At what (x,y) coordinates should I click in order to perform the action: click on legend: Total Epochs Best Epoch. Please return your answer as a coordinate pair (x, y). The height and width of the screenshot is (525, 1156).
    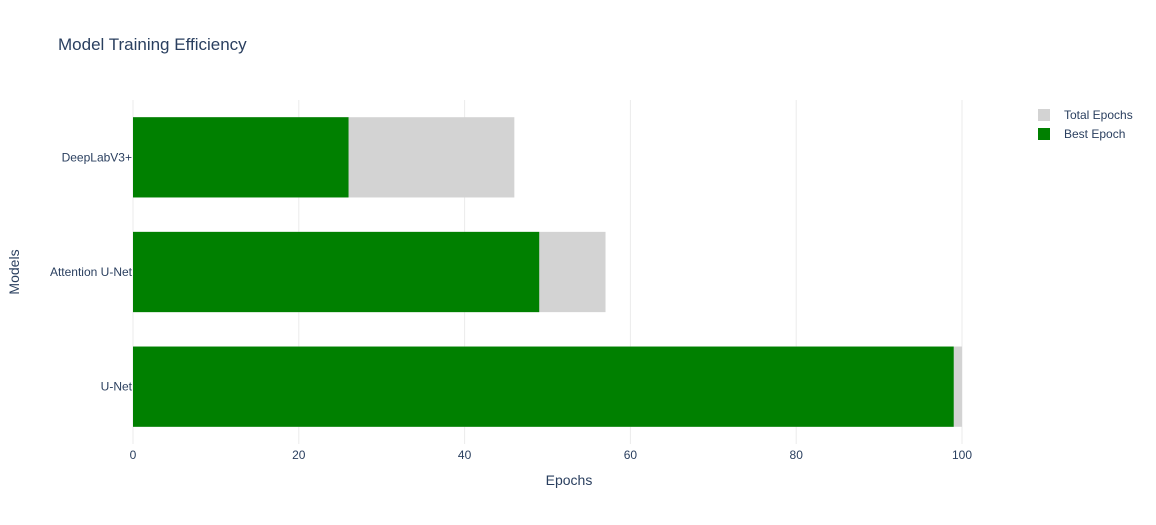
    Looking at the image, I should click on (1085, 124).